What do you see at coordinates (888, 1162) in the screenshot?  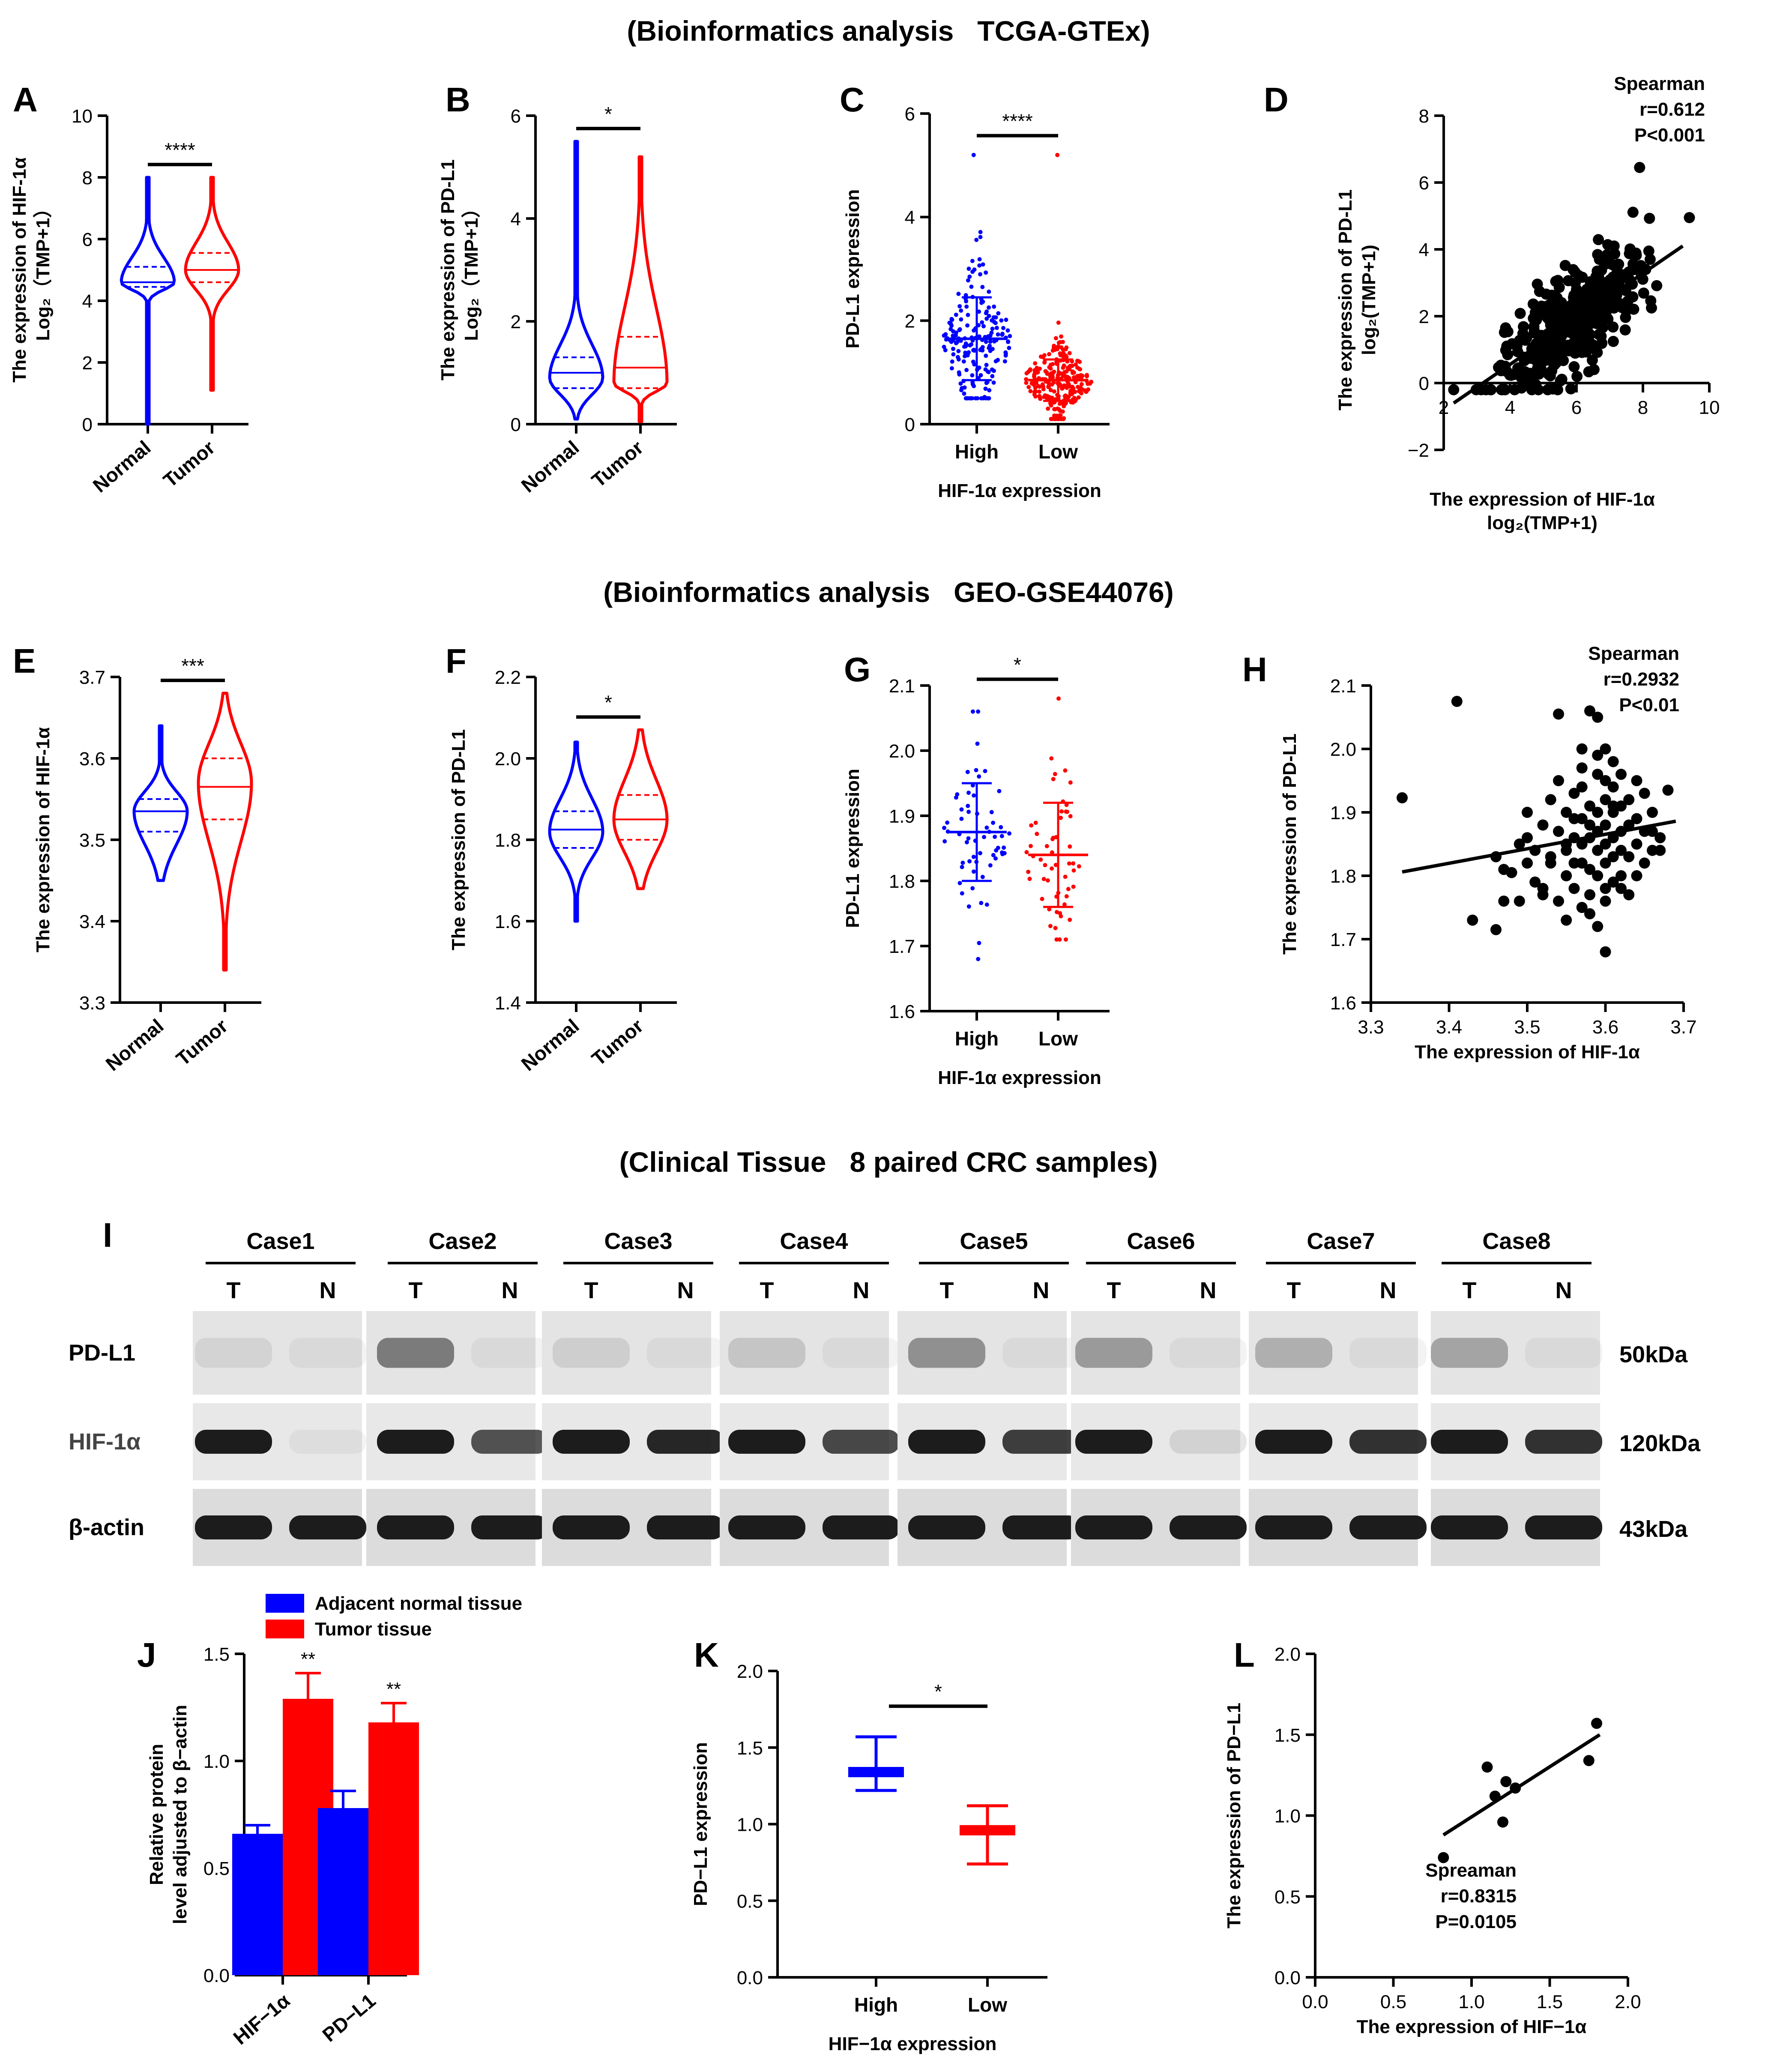 I see `section-title-clinical: (Clinical Tissue 8 paired CRC samples)` at bounding box center [888, 1162].